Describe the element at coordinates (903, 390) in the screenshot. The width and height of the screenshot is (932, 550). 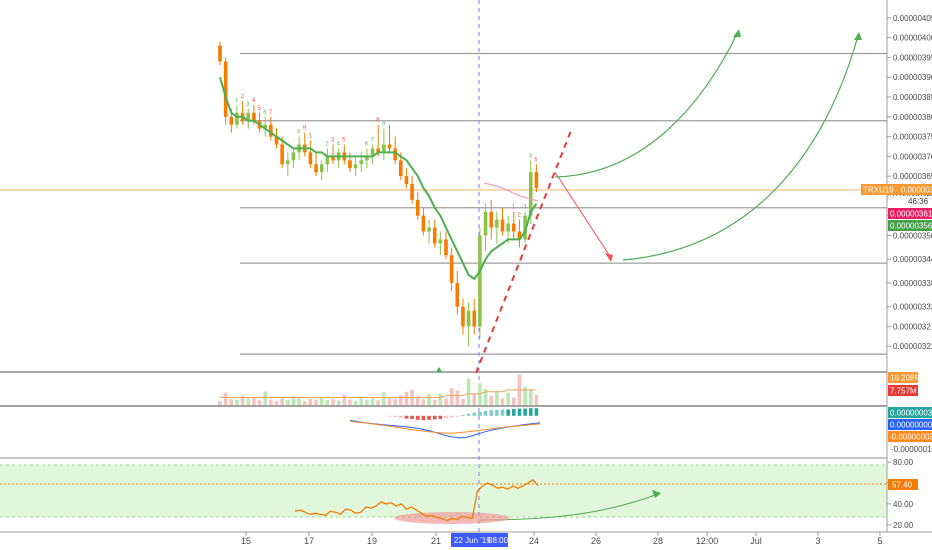
I see `volume-ma-tag: 7.757M` at that location.